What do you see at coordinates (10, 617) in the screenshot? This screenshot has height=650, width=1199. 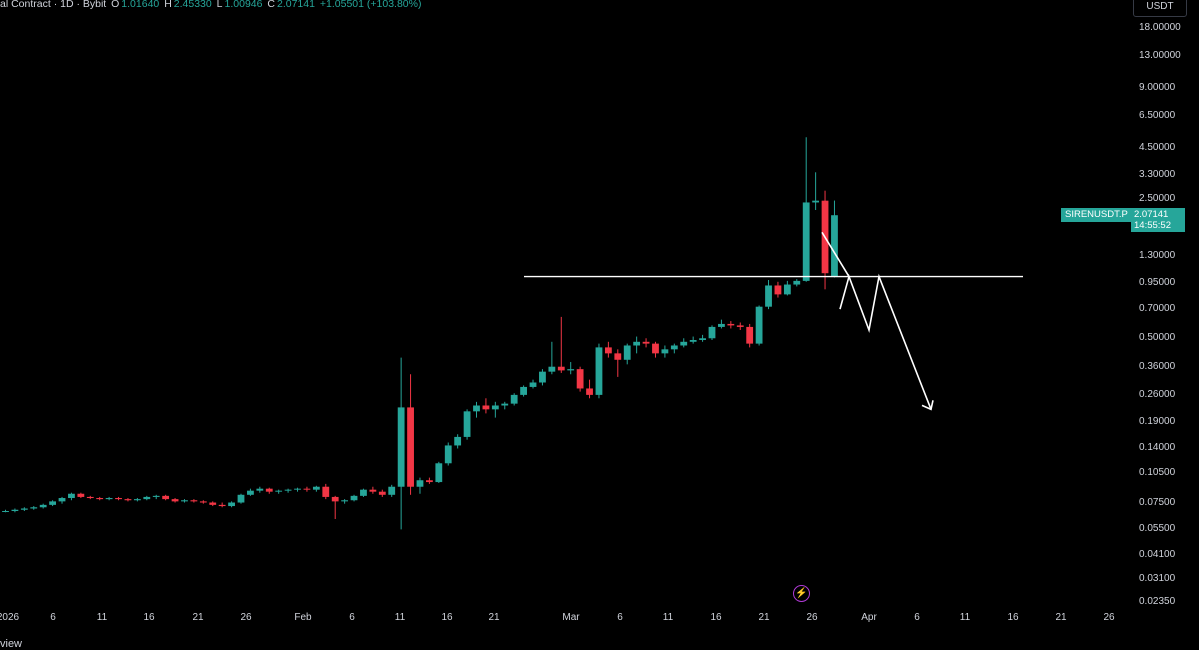 I see `time-tick-label: 2026` at bounding box center [10, 617].